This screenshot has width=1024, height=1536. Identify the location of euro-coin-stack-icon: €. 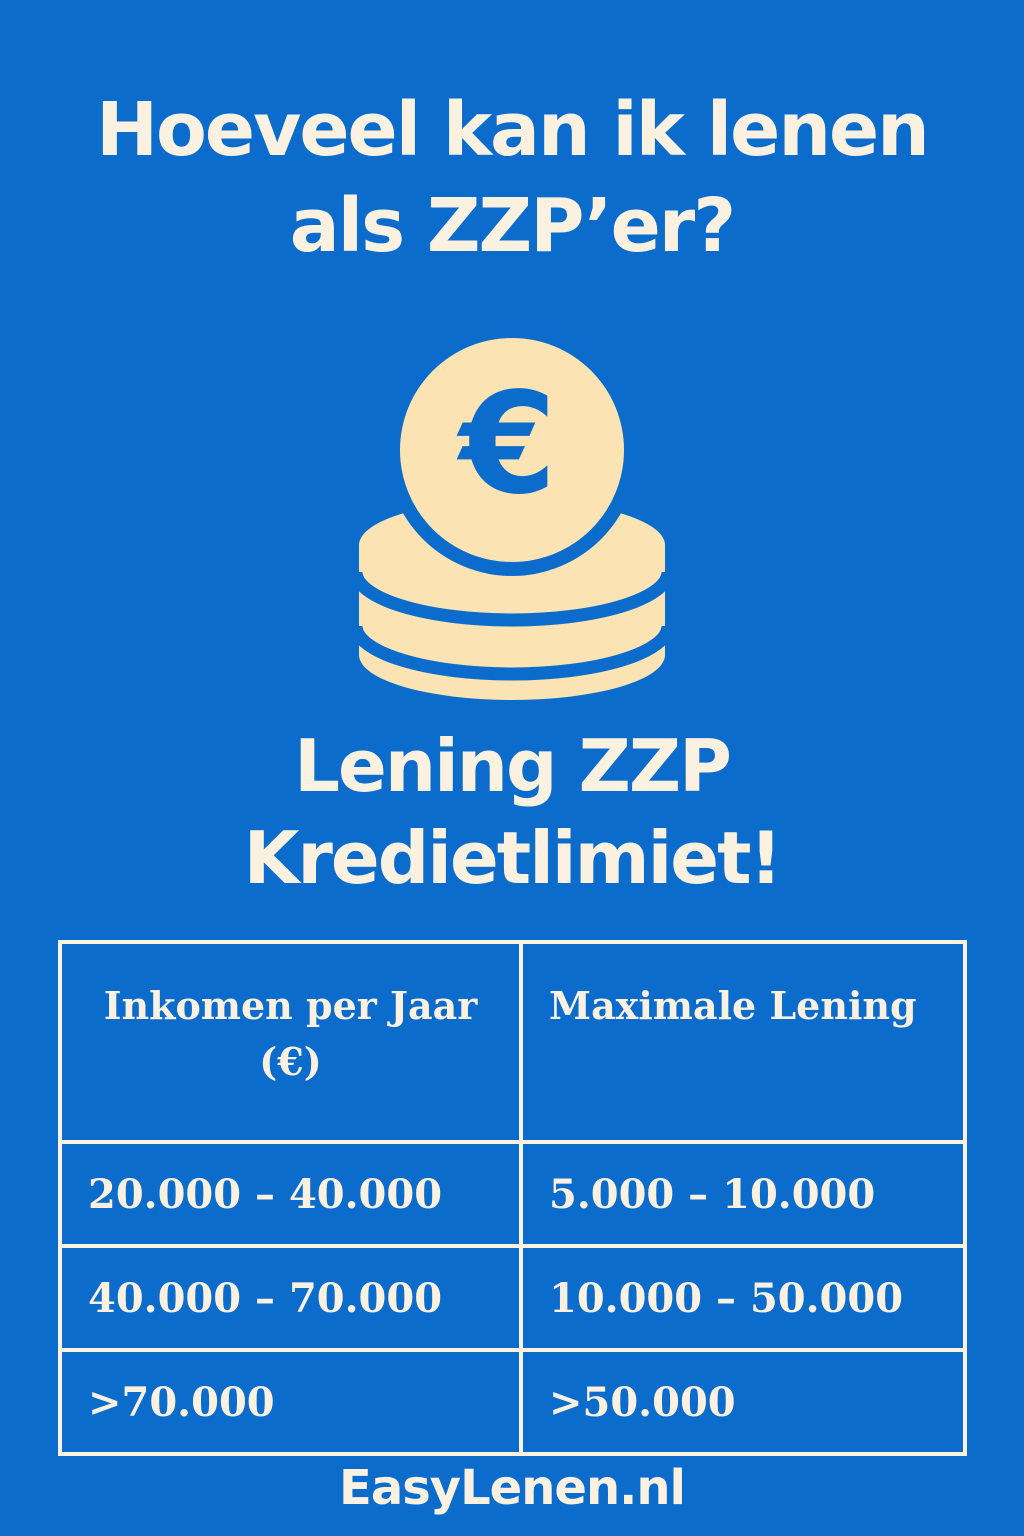
(512, 512).